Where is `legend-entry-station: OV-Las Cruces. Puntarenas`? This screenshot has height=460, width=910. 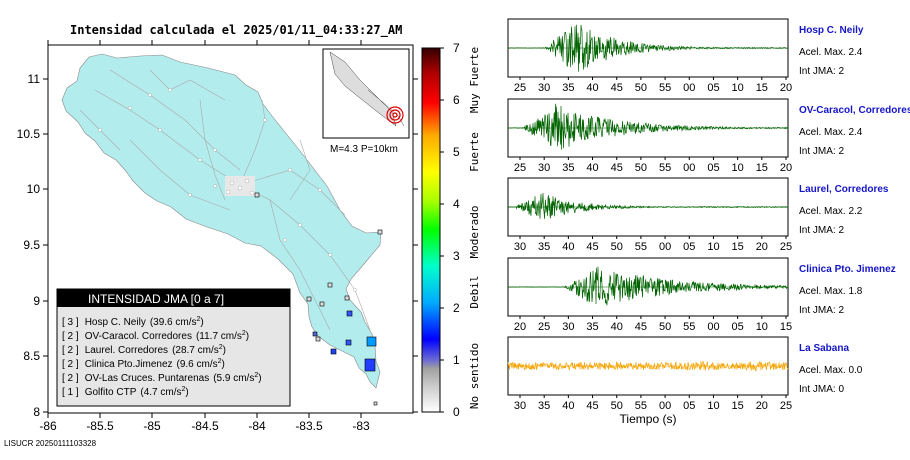 legend-entry-station: OV-Las Cruces. Puntarenas is located at coordinates (147, 378).